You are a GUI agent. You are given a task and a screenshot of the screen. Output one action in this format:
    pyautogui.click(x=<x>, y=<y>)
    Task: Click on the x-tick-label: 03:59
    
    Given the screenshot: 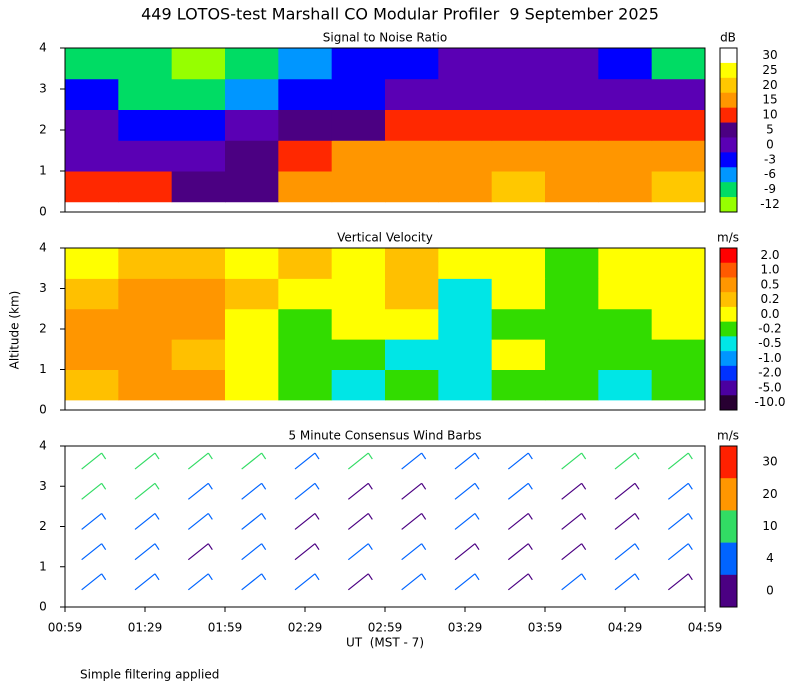 What is the action you would take?
    pyautogui.click(x=545, y=628)
    